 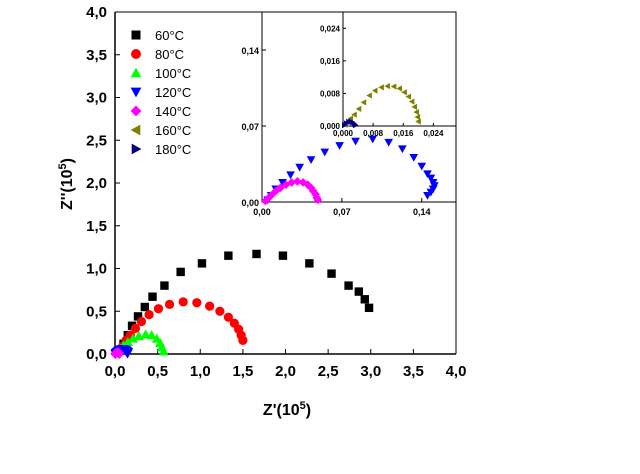 I want to click on legend-label: 160°C, so click(x=173, y=130).